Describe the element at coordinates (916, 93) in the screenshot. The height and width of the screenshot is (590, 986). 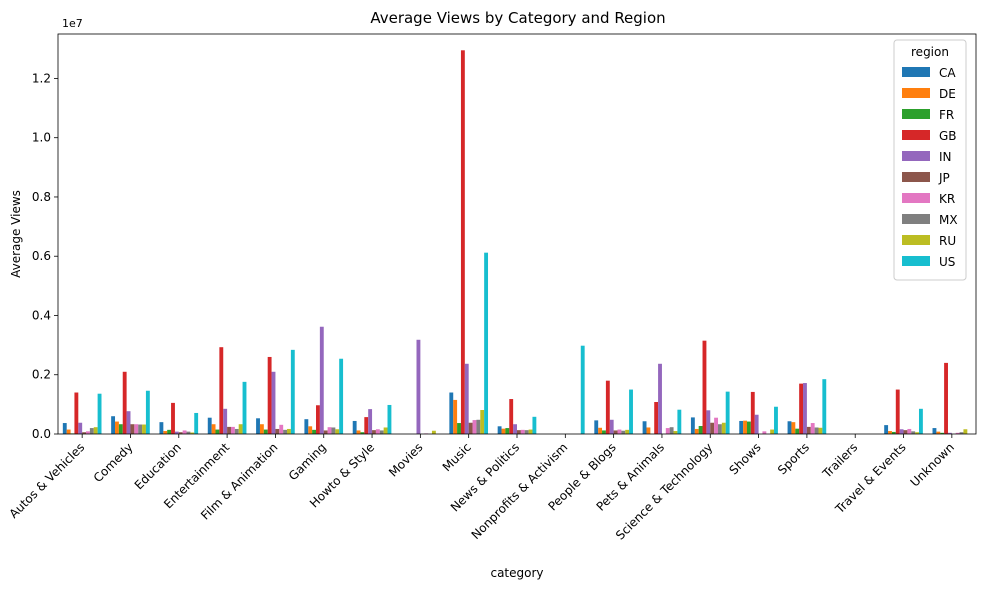
I see `legend-swatch-DE` at that location.